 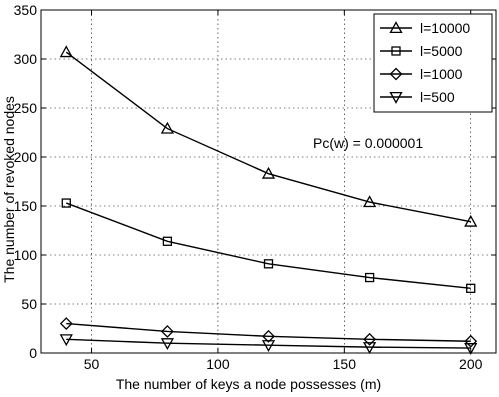 What do you see at coordinates (26, 59) in the screenshot?
I see `y-tick-label: 300` at bounding box center [26, 59].